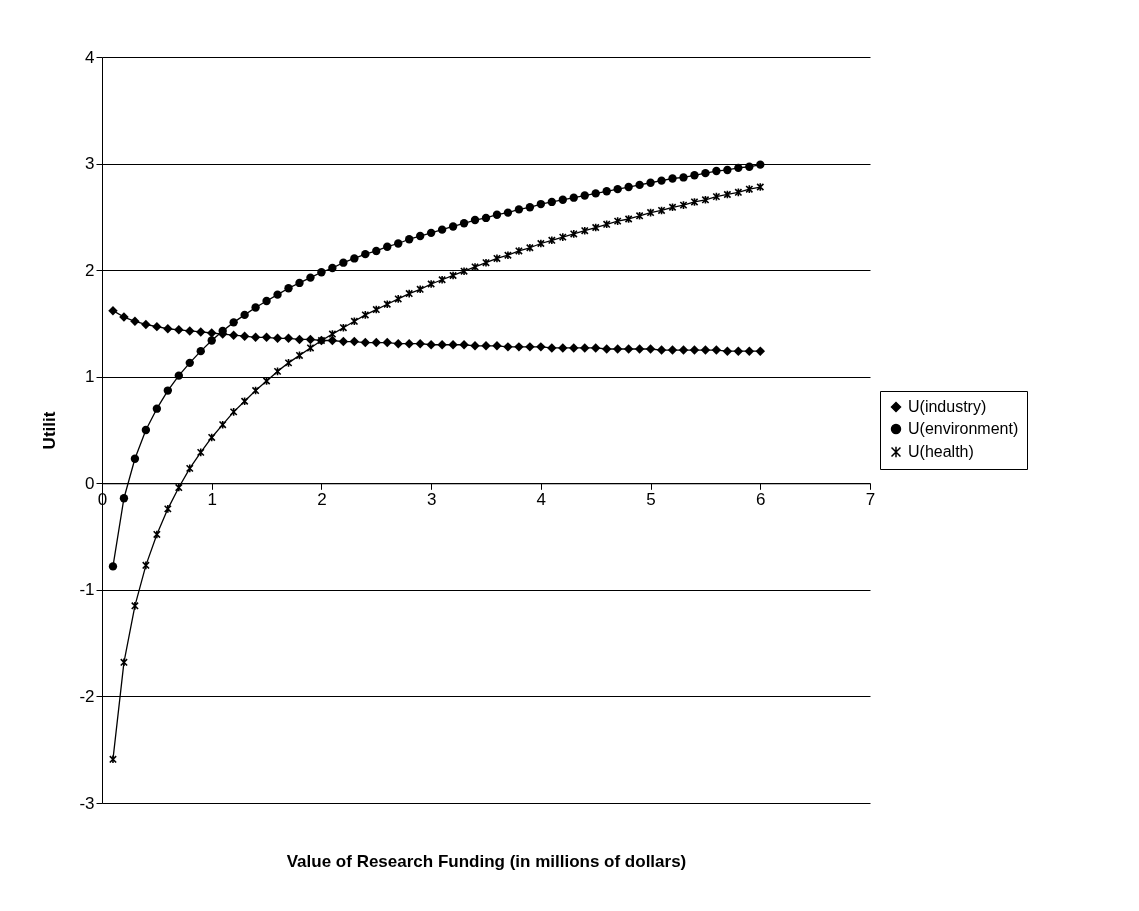  What do you see at coordinates (50, 430) in the screenshot?
I see `y-axis-title: Utilit` at bounding box center [50, 430].